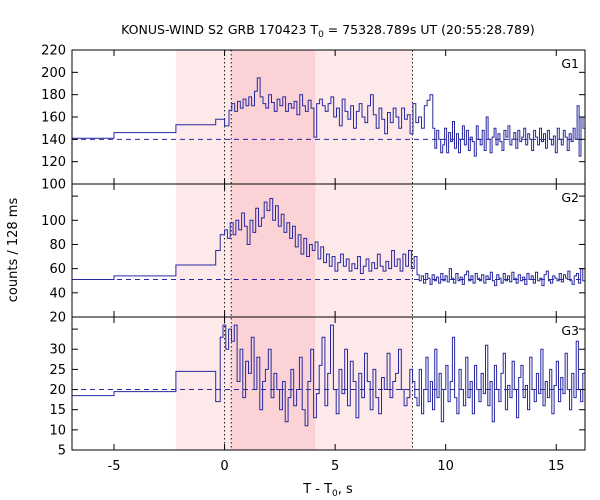 This screenshot has height=500, width=600. I want to click on g2-y-tick-label: 100, so click(53, 221).